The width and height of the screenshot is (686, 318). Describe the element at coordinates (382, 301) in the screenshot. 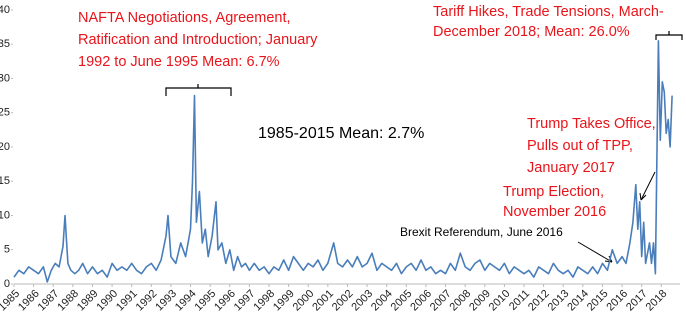

I see `x-tick-label: 2004` at that location.